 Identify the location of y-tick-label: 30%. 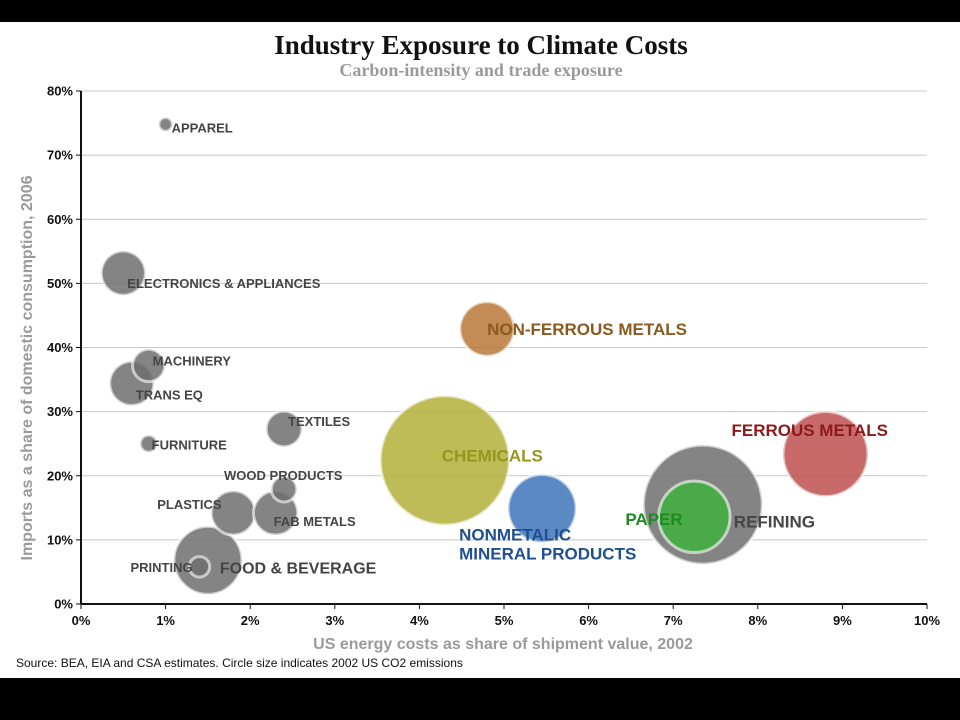
(60, 411).